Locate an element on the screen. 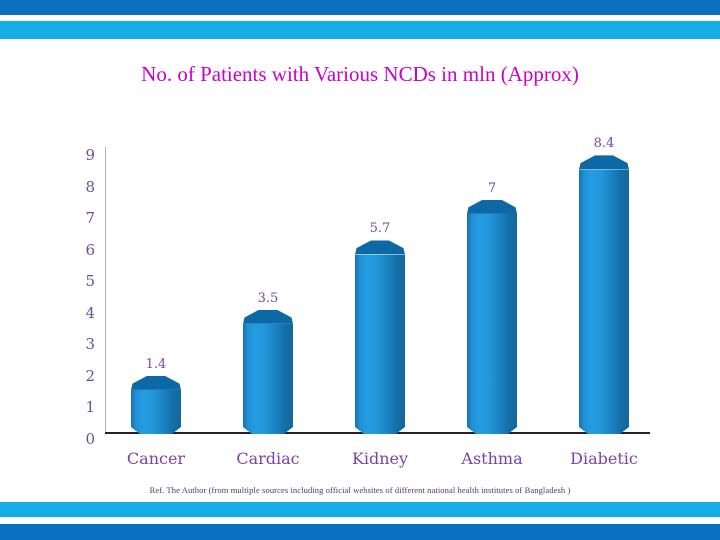  bar-value-label: 1.4 is located at coordinates (156, 364).